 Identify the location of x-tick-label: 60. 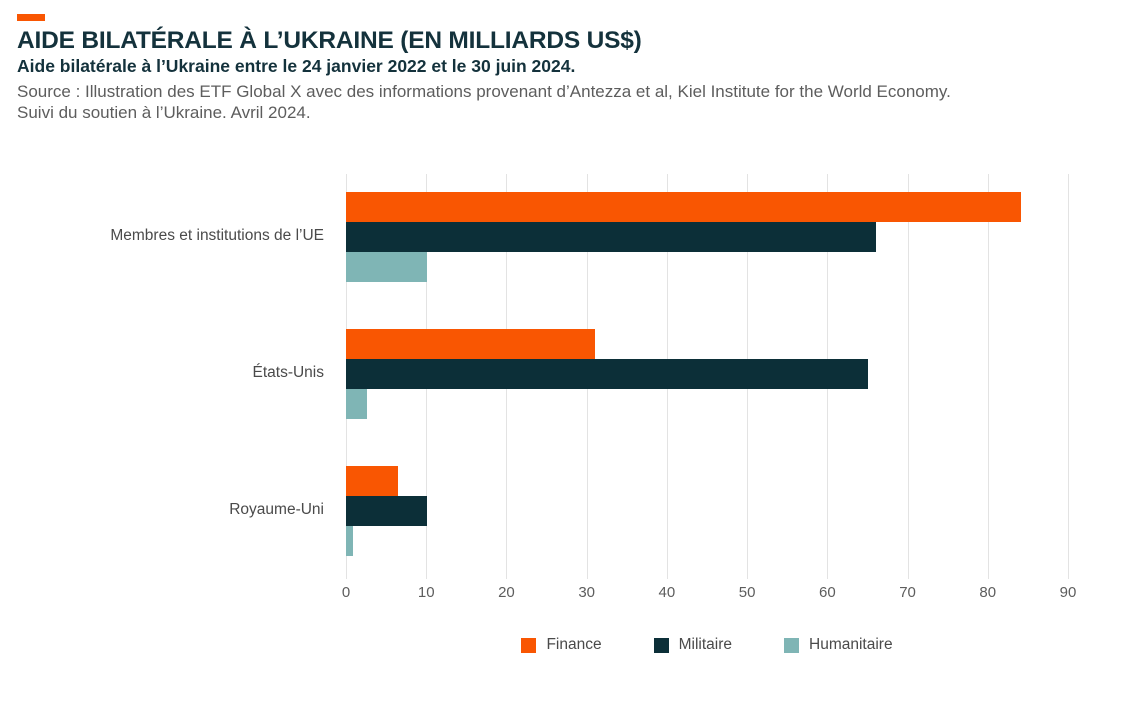
(827, 592).